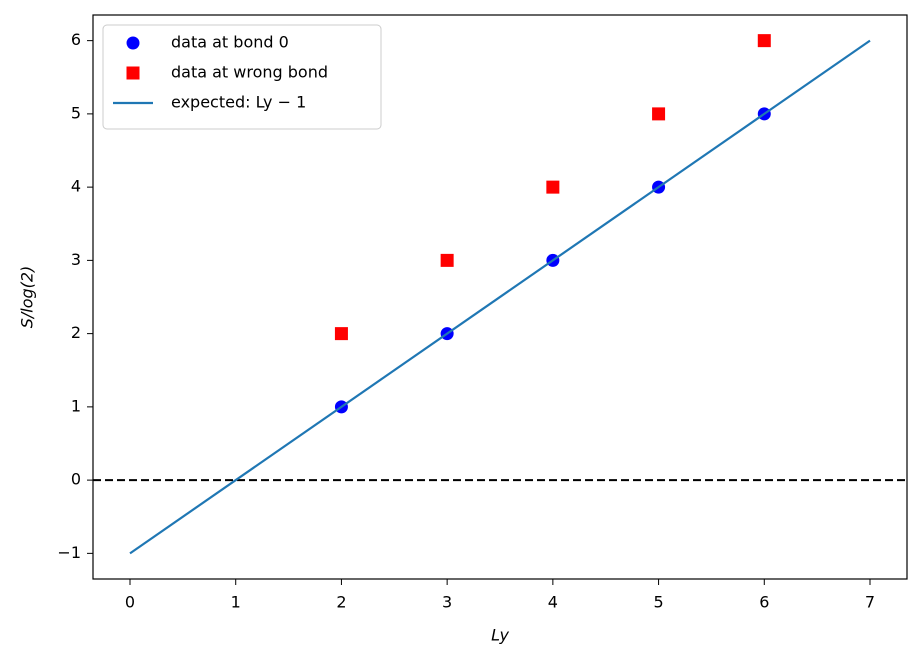 The image size is (921, 669). I want to click on x-tick-label: 2, so click(341, 602).